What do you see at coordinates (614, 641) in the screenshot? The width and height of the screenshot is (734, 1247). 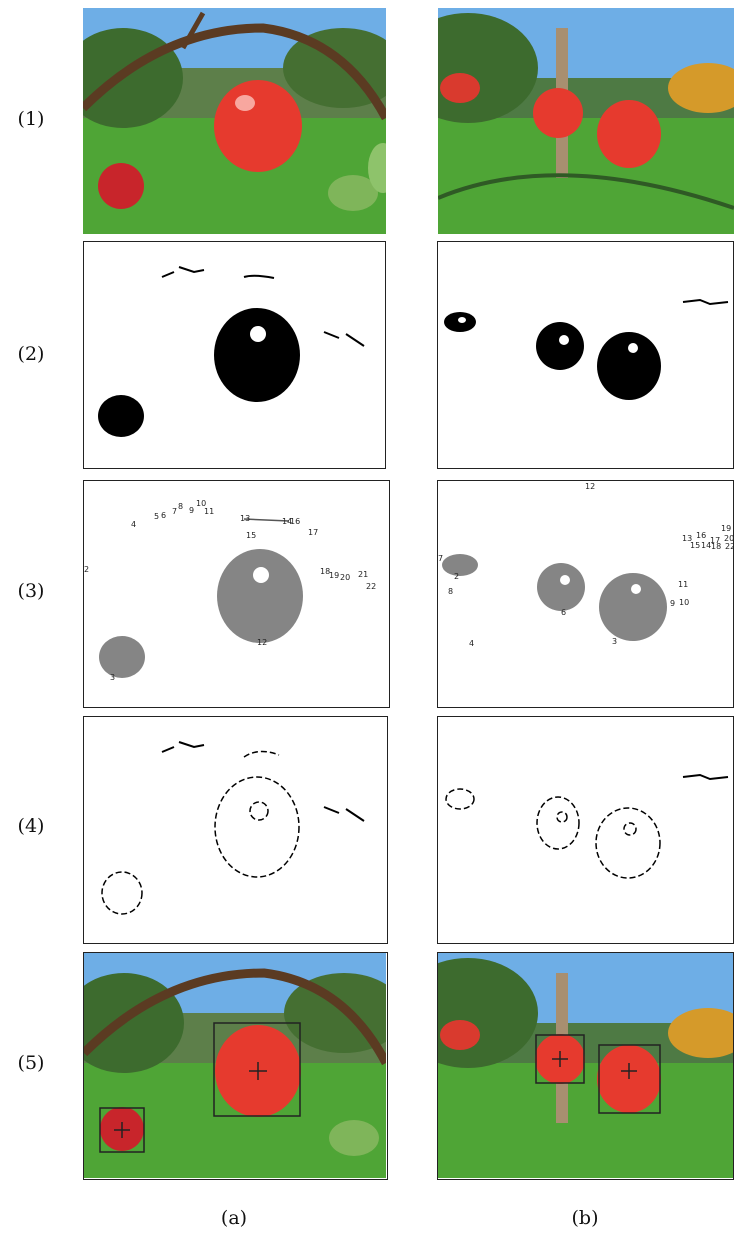 I see `label-b-5: 3` at bounding box center [614, 641].